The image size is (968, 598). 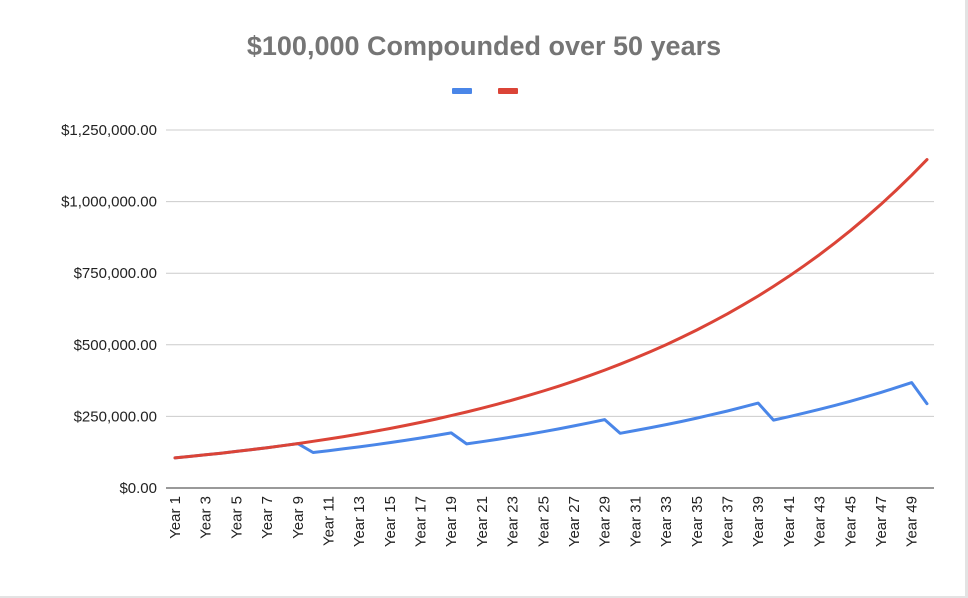 What do you see at coordinates (115, 345) in the screenshot?
I see `y-tick-label: $500,000.00` at bounding box center [115, 345].